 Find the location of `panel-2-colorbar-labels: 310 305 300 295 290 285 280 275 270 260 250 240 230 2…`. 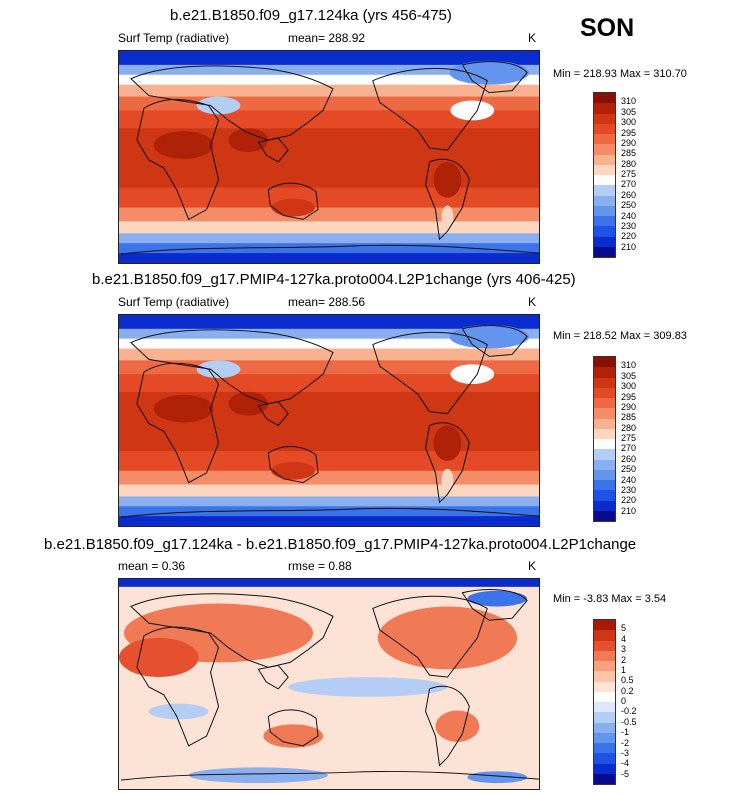

panel-2-colorbar-labels: 310 305 300 295 290 285 280 275 270 260 250 240 230 2… is located at coordinates (636, 439).